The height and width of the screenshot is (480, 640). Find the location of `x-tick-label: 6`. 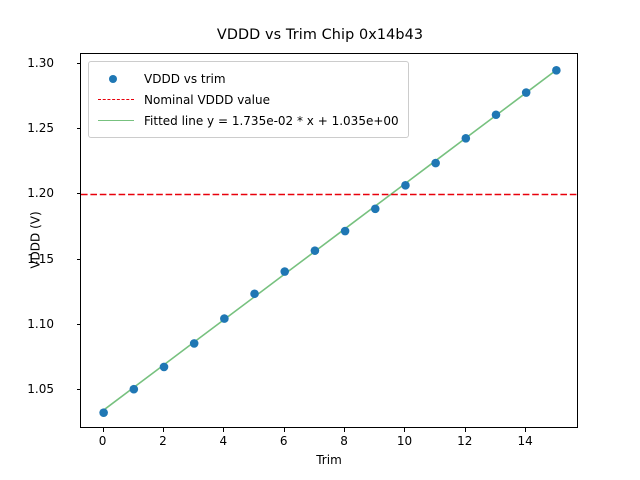

x-tick-label: 6 is located at coordinates (283, 441).